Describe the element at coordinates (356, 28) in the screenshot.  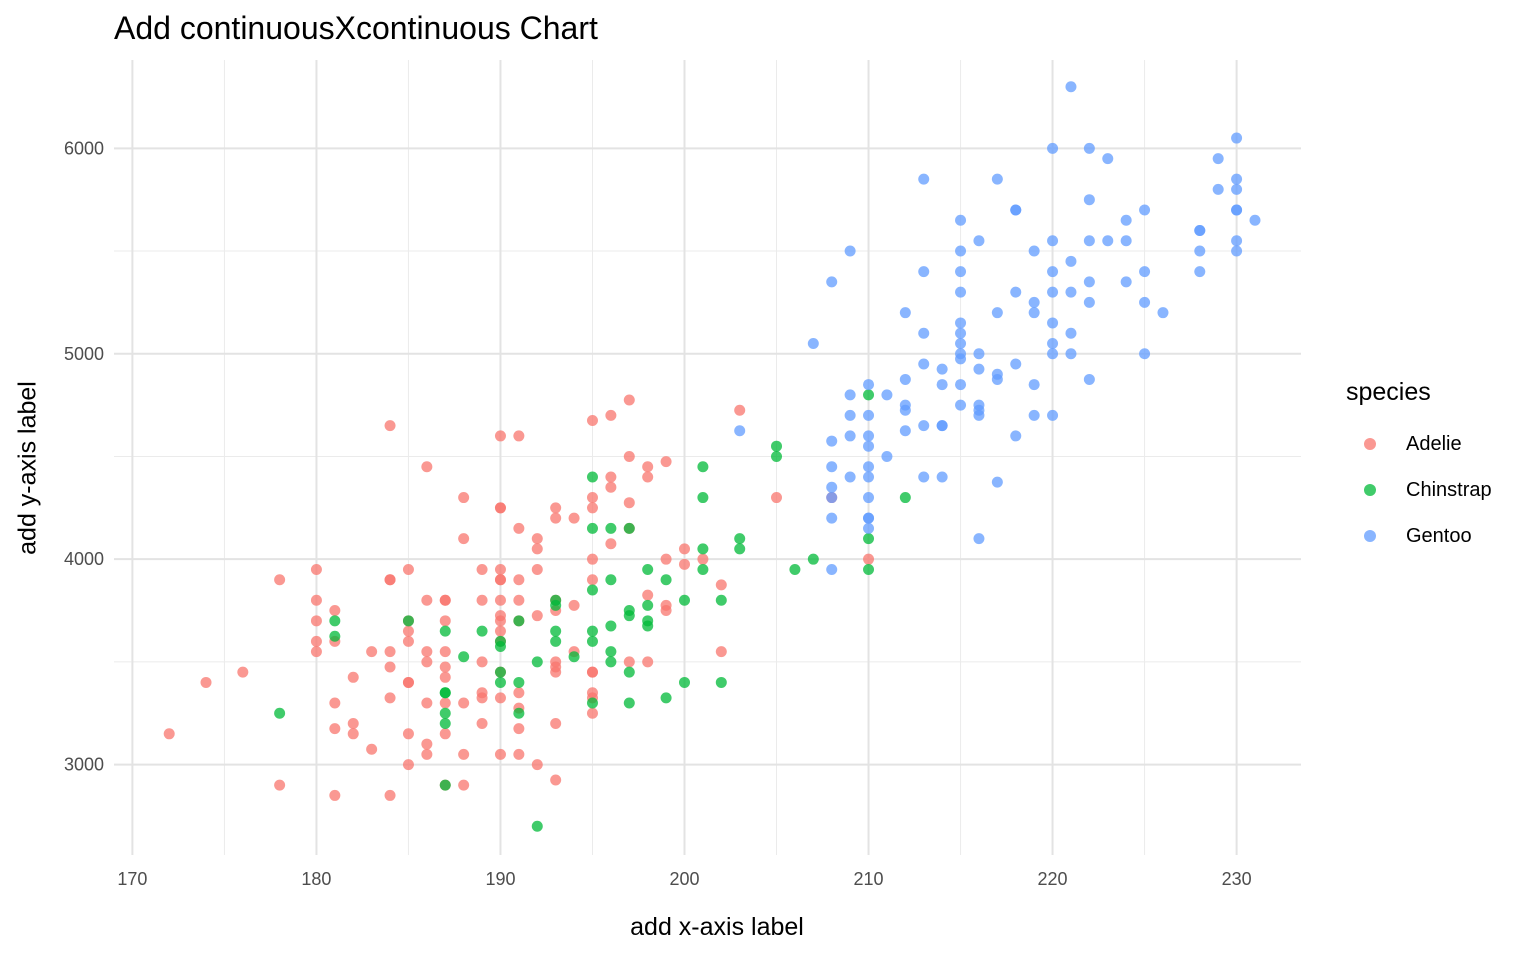
I see `chart-title: Add continuousXcontinuous Chart` at that location.